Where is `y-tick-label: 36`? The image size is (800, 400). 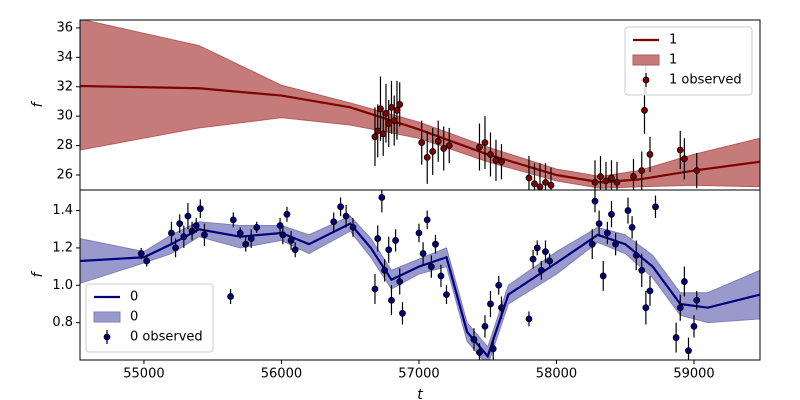
y-tick-label: 36 is located at coordinates (64, 27).